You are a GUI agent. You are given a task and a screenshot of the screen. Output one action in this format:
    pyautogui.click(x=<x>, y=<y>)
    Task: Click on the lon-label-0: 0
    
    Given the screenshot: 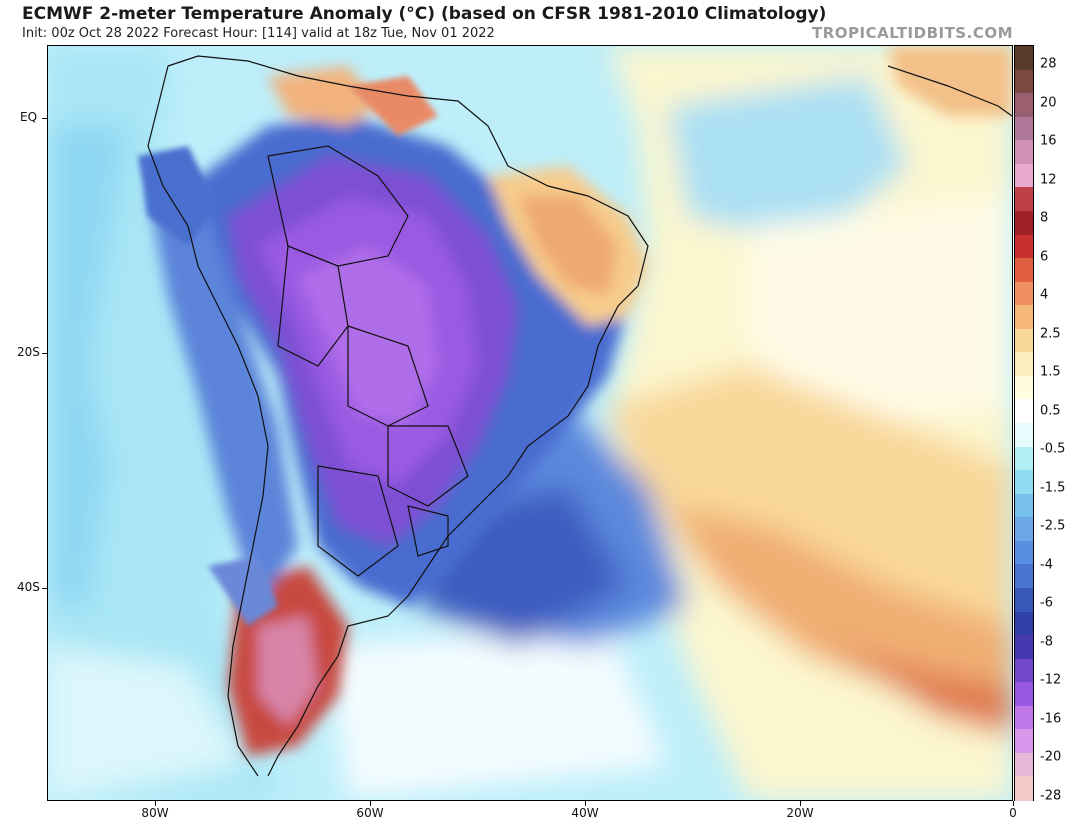 What is the action you would take?
    pyautogui.click(x=1013, y=813)
    